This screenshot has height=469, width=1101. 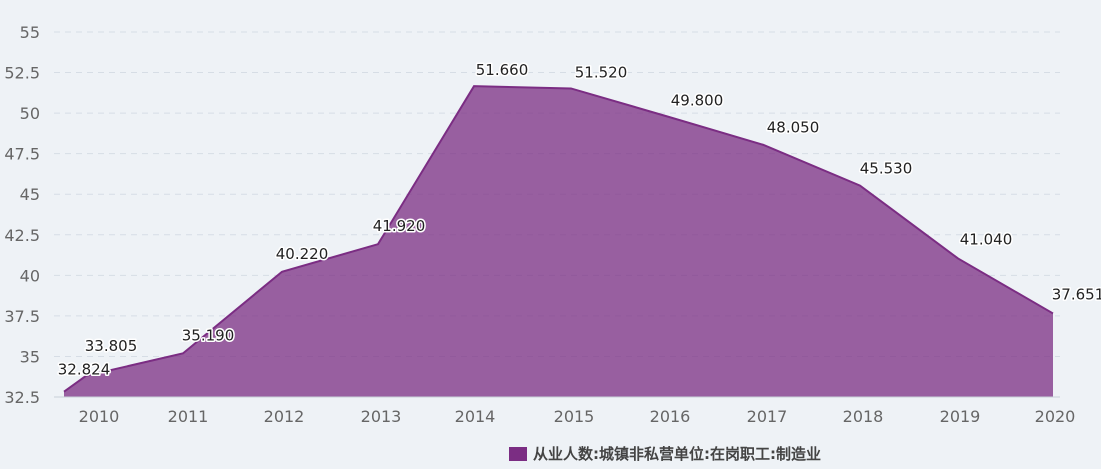 What do you see at coordinates (22, 215) in the screenshot?
I see `y-axis: 32.5 35 37.5 40 42.5 45 47.5 50 52.5 55` at bounding box center [22, 215].